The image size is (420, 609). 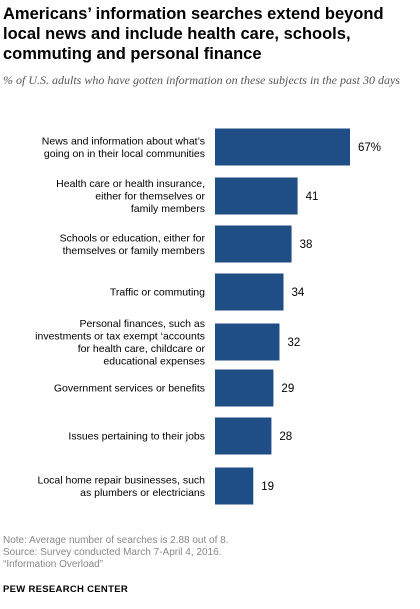 I want to click on value-label-7: 19, so click(x=267, y=487).